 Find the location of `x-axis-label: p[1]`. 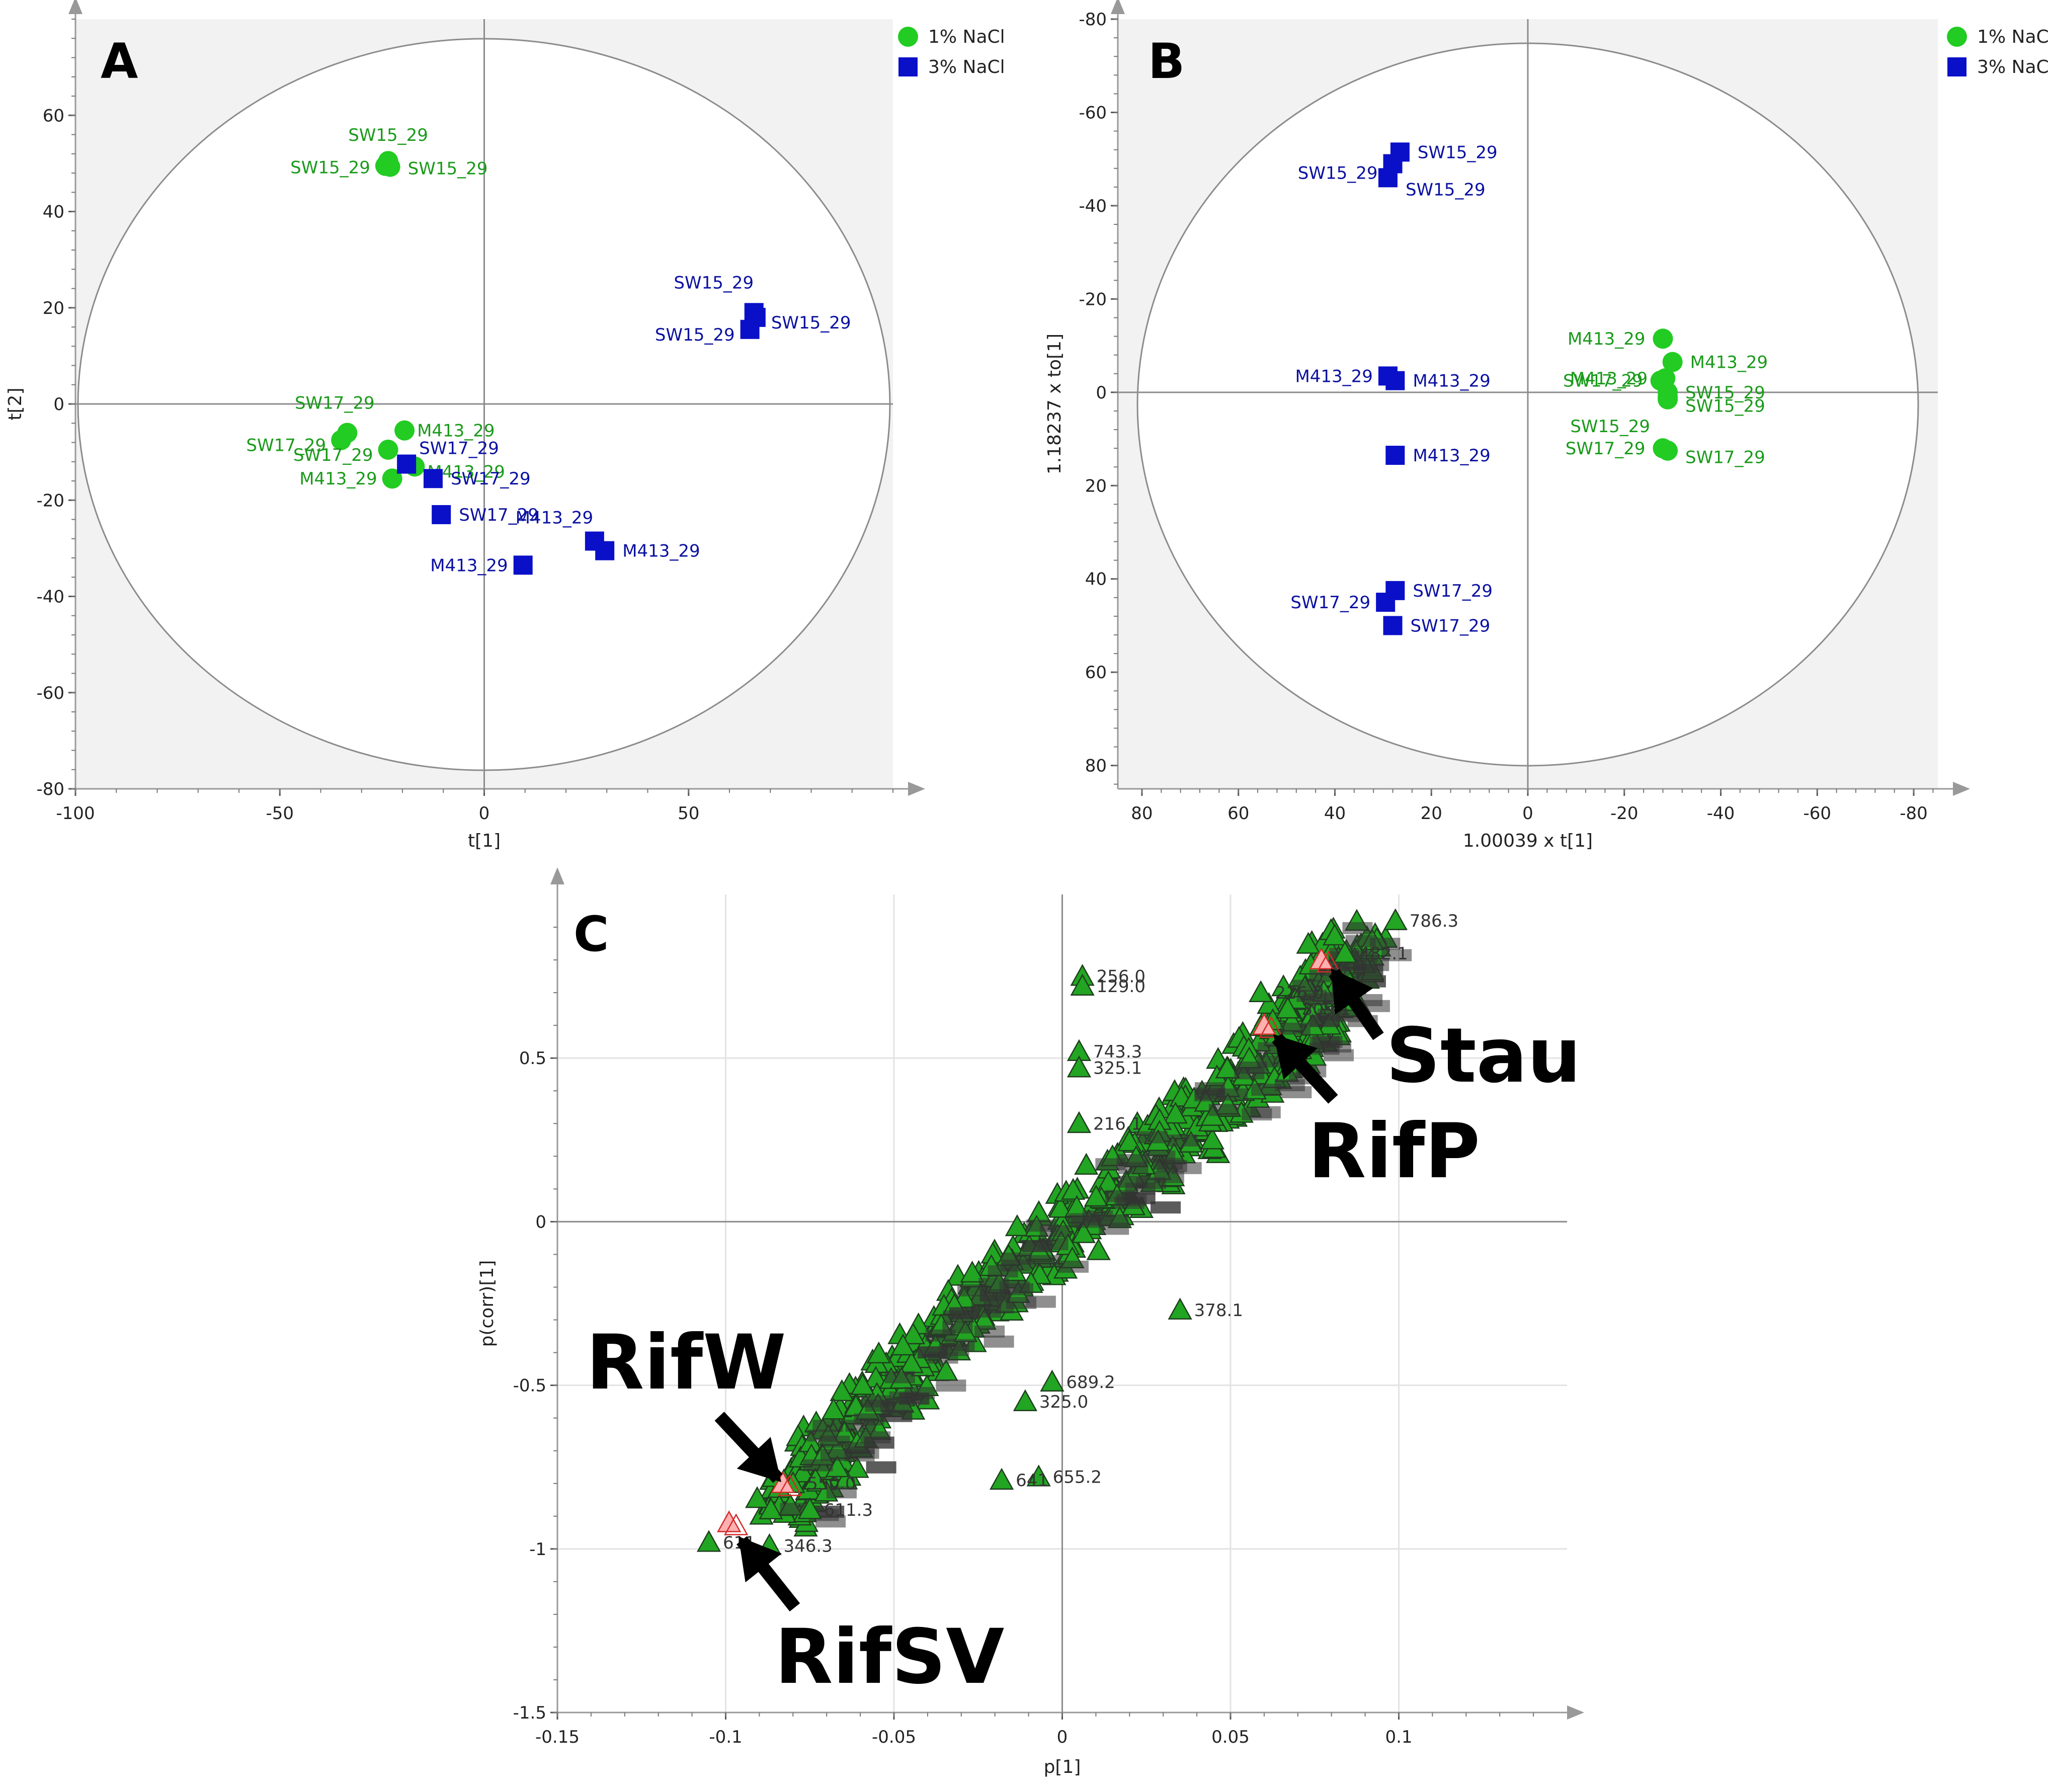

x-axis-label: p[1] is located at coordinates (1062, 1767).